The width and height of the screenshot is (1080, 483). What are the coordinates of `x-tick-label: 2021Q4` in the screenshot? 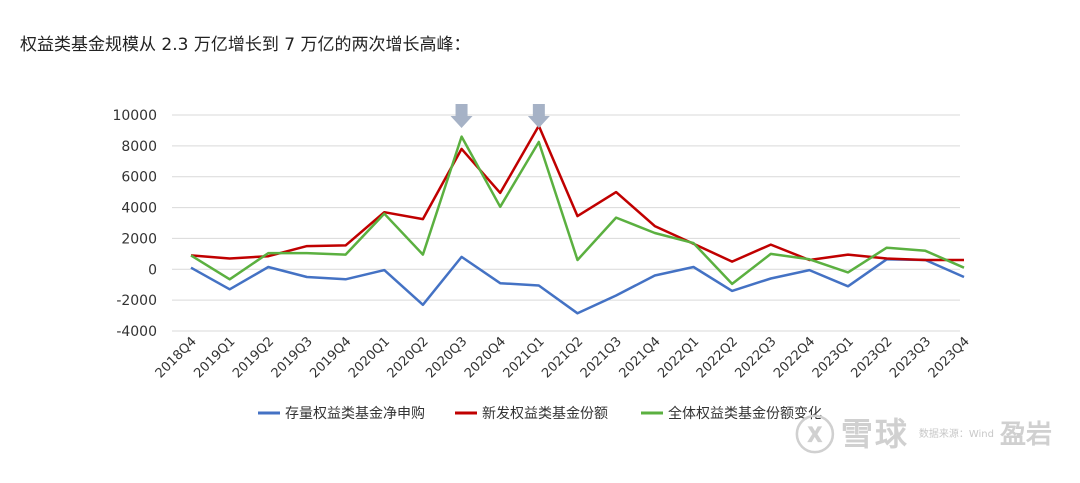 It's located at (640, 357).